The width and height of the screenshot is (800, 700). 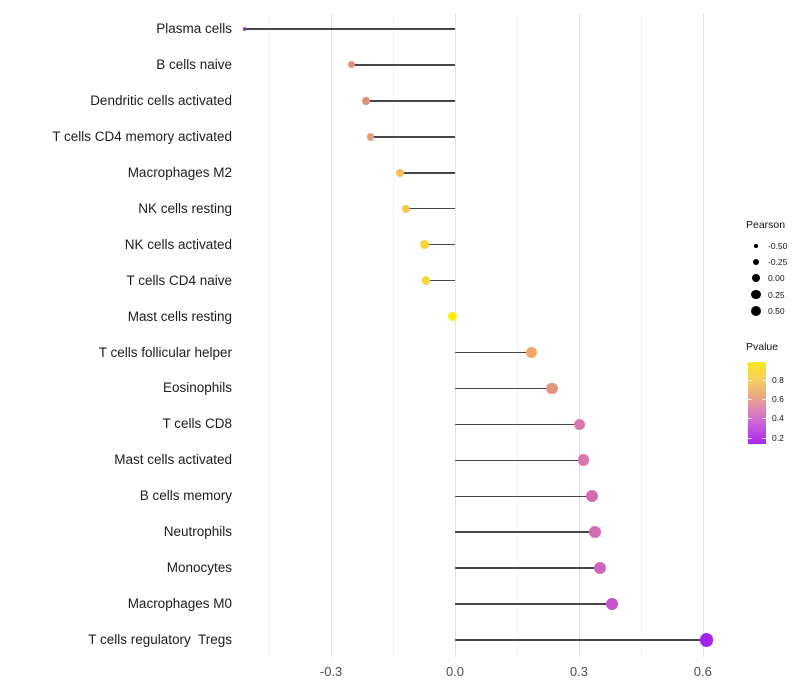 What do you see at coordinates (578, 671) in the screenshot?
I see `x-axis-label: 0.3` at bounding box center [578, 671].